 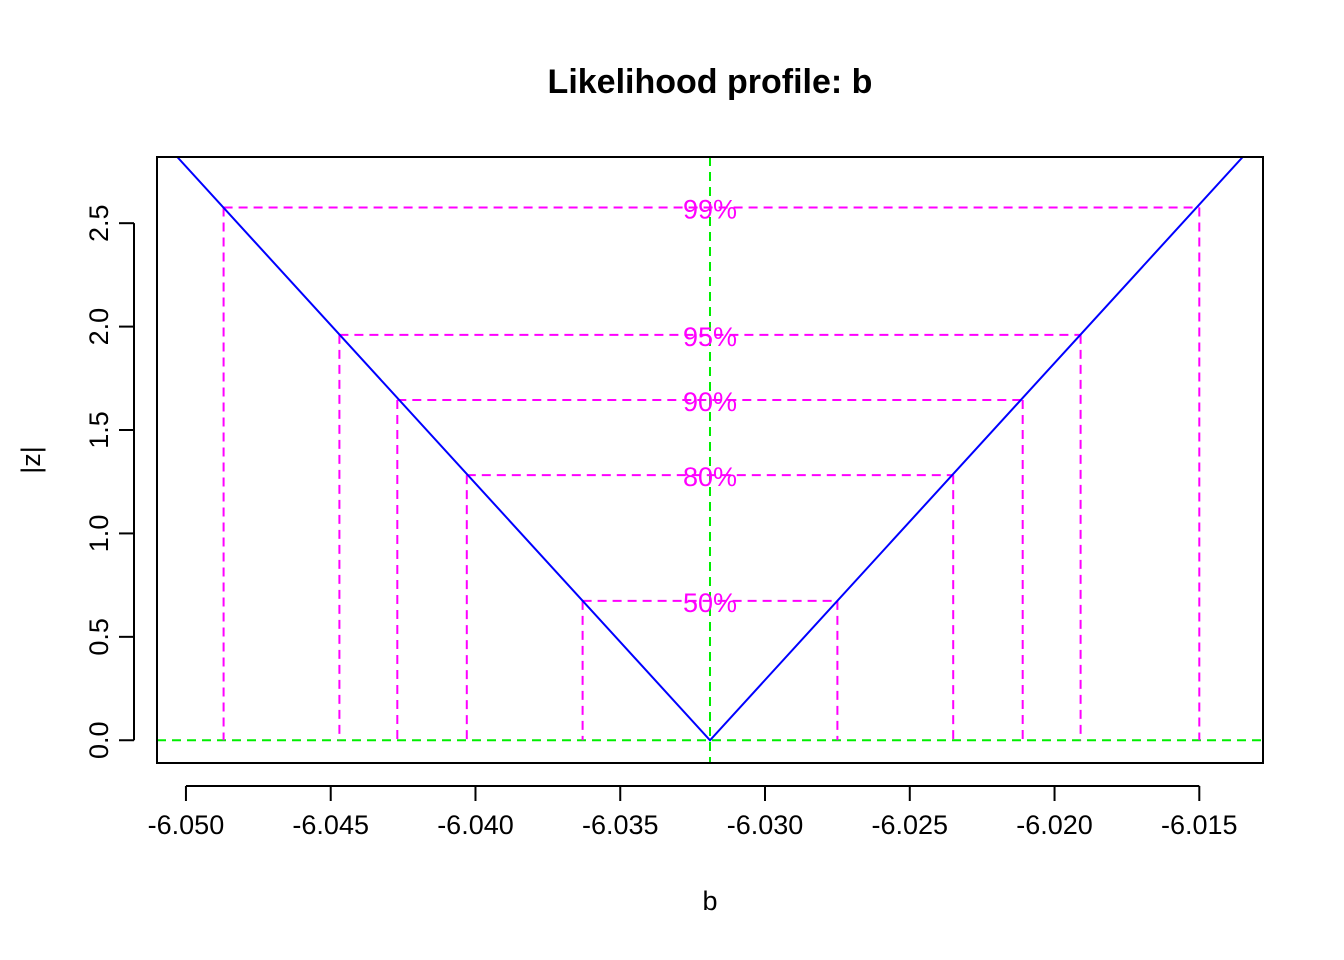 I want to click on x-tick-label-3: -6.035, so click(x=620, y=825).